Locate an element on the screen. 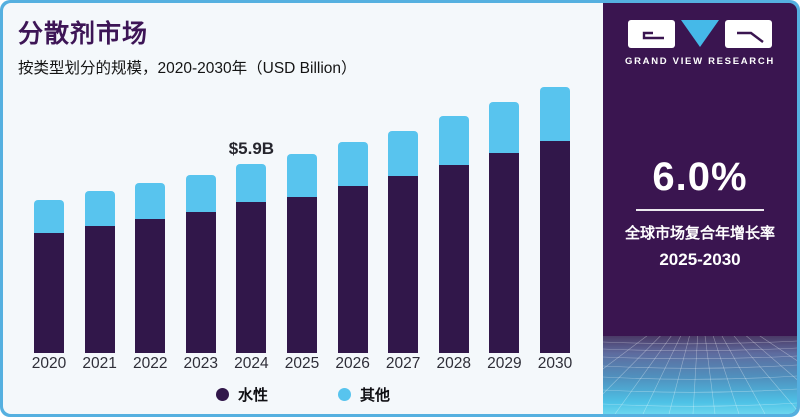 Image resolution: width=800 pixels, height=417 pixels. bar-segment-other-2030 is located at coordinates (554, 114).